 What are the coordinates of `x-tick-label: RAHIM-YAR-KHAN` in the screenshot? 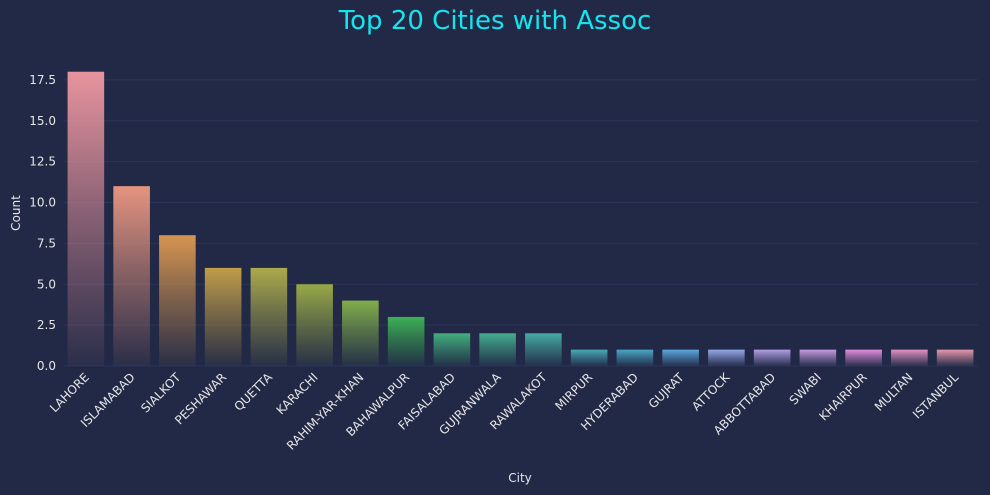 It's located at (325, 411).